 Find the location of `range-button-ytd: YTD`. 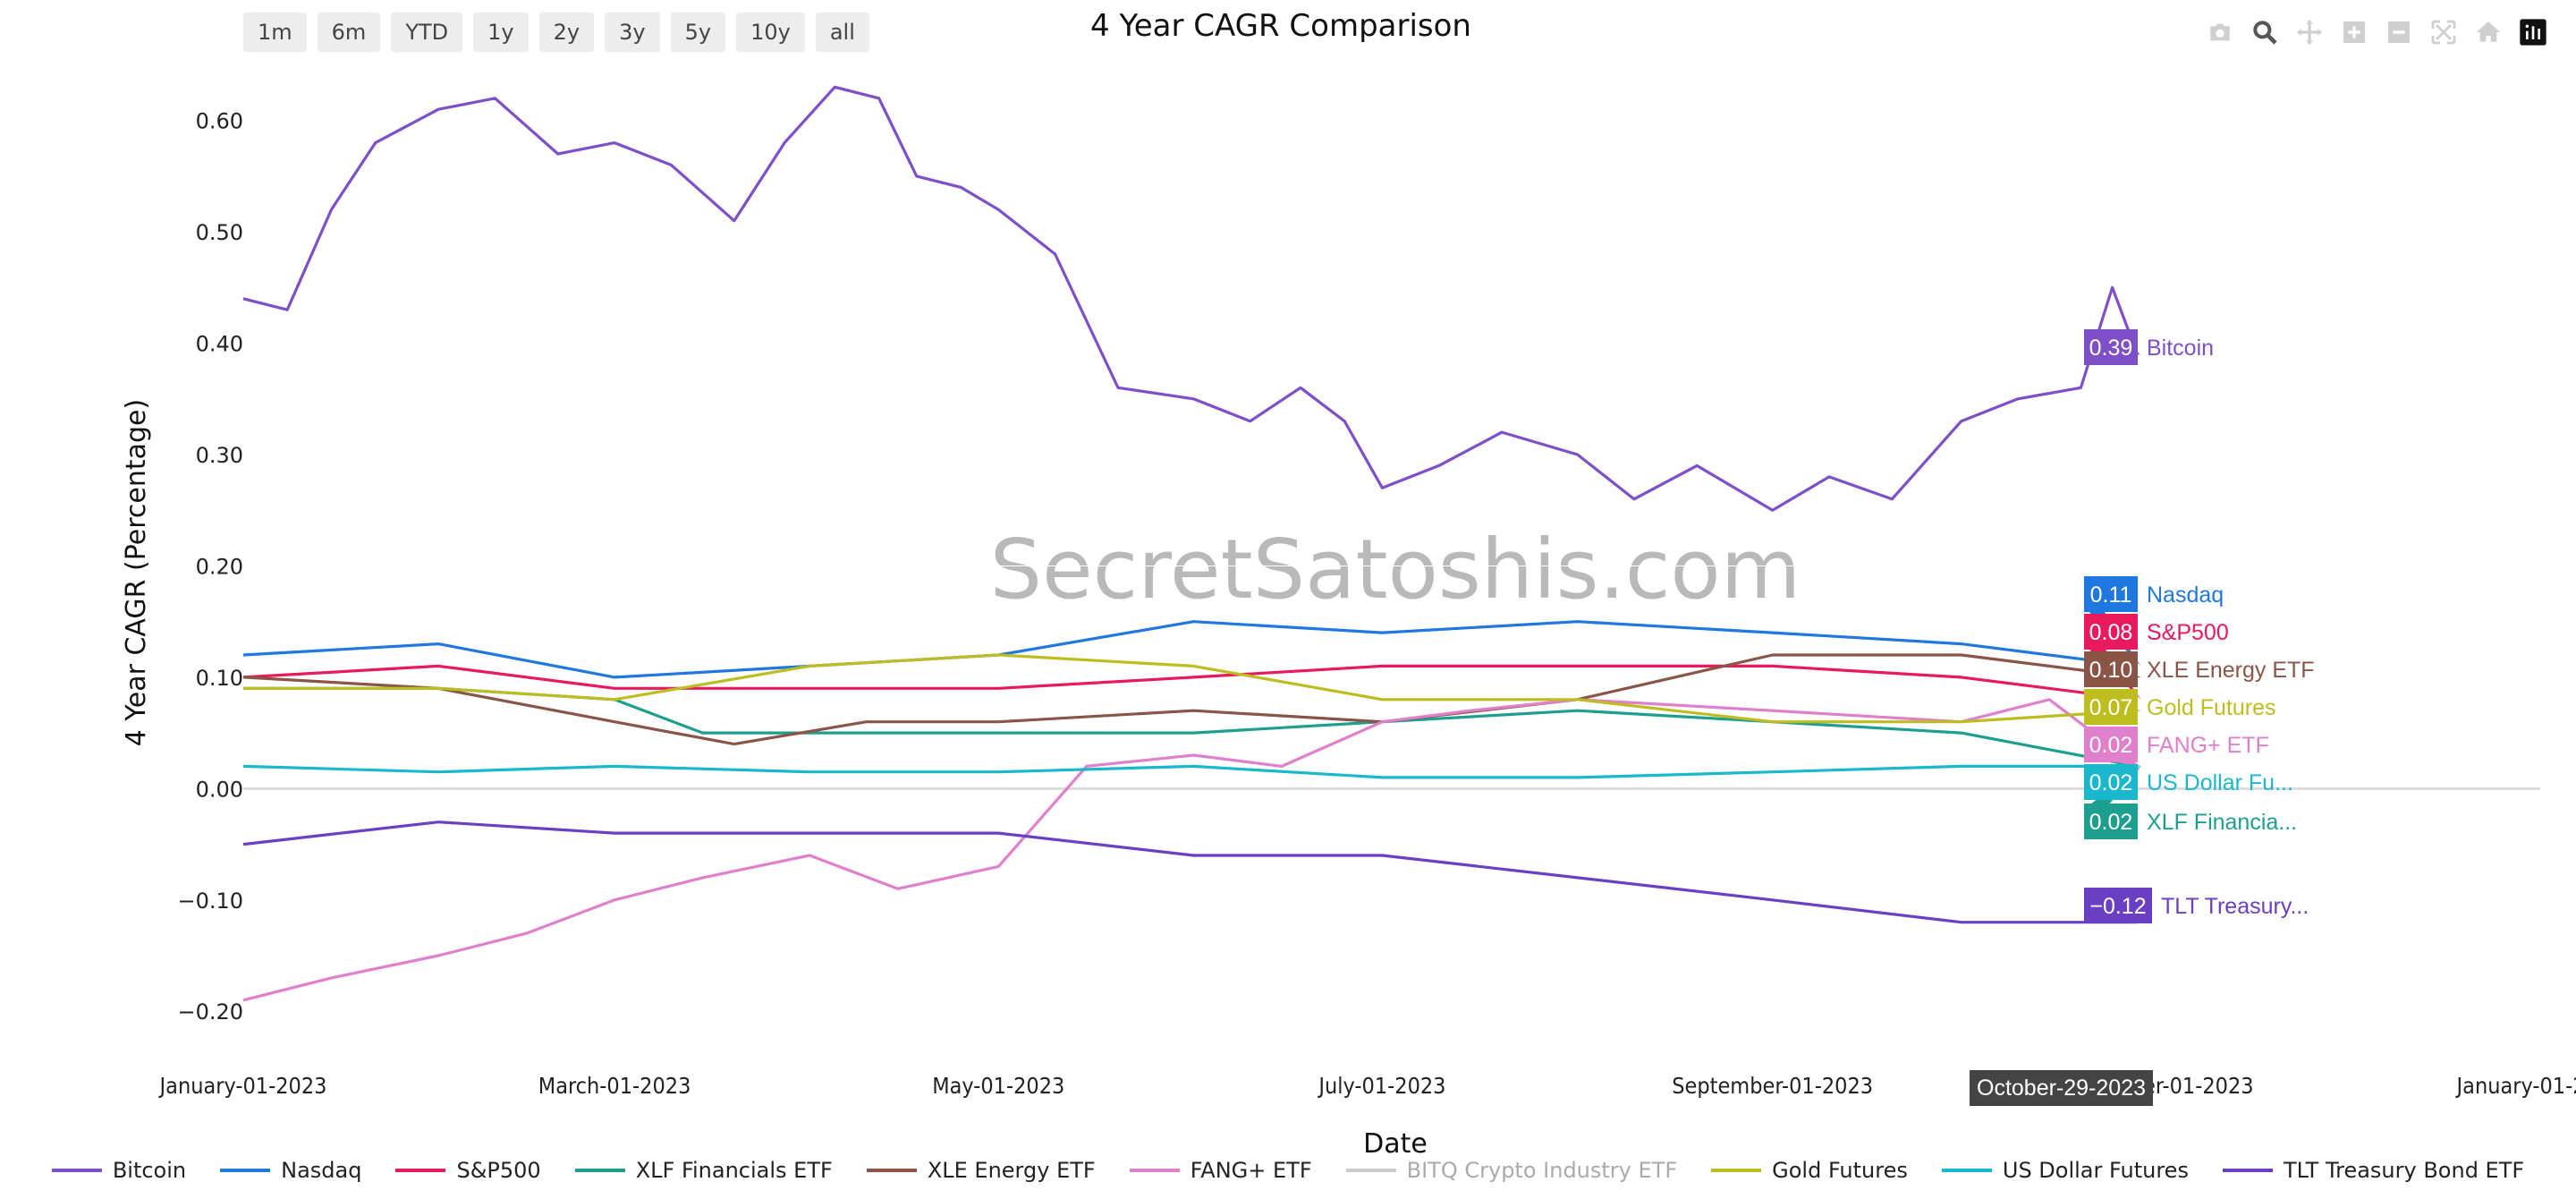

range-button-ytd: YTD is located at coordinates (427, 32).